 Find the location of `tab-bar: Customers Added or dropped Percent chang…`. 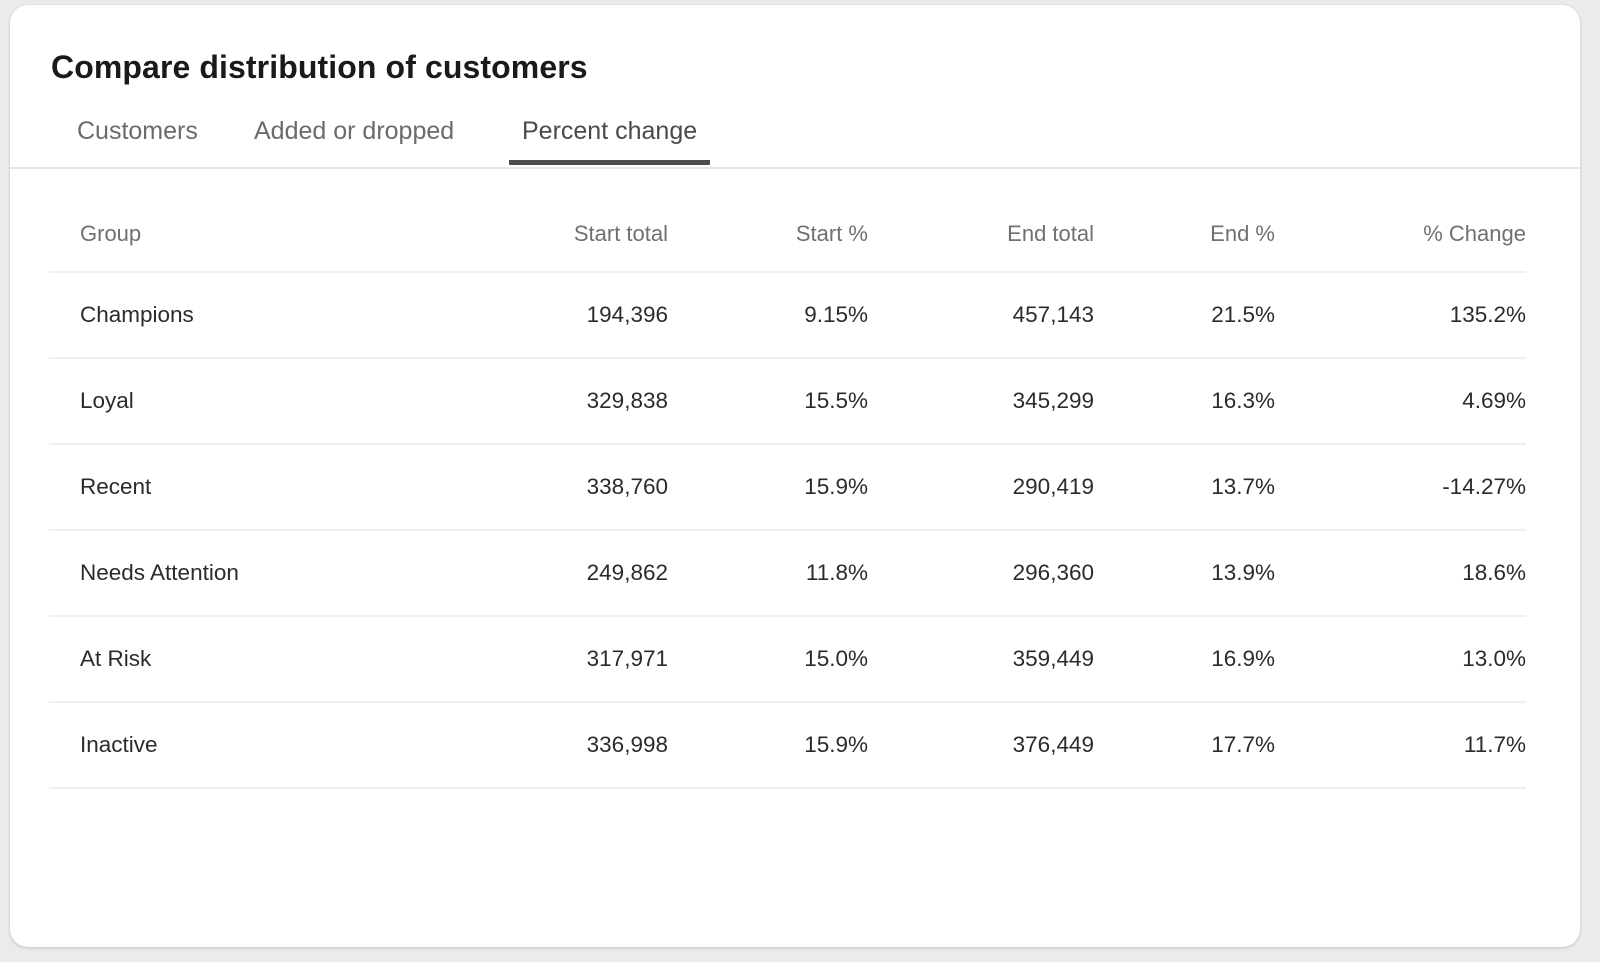

tab-bar: Customers Added or dropped Percent chang… is located at coordinates (795, 137).